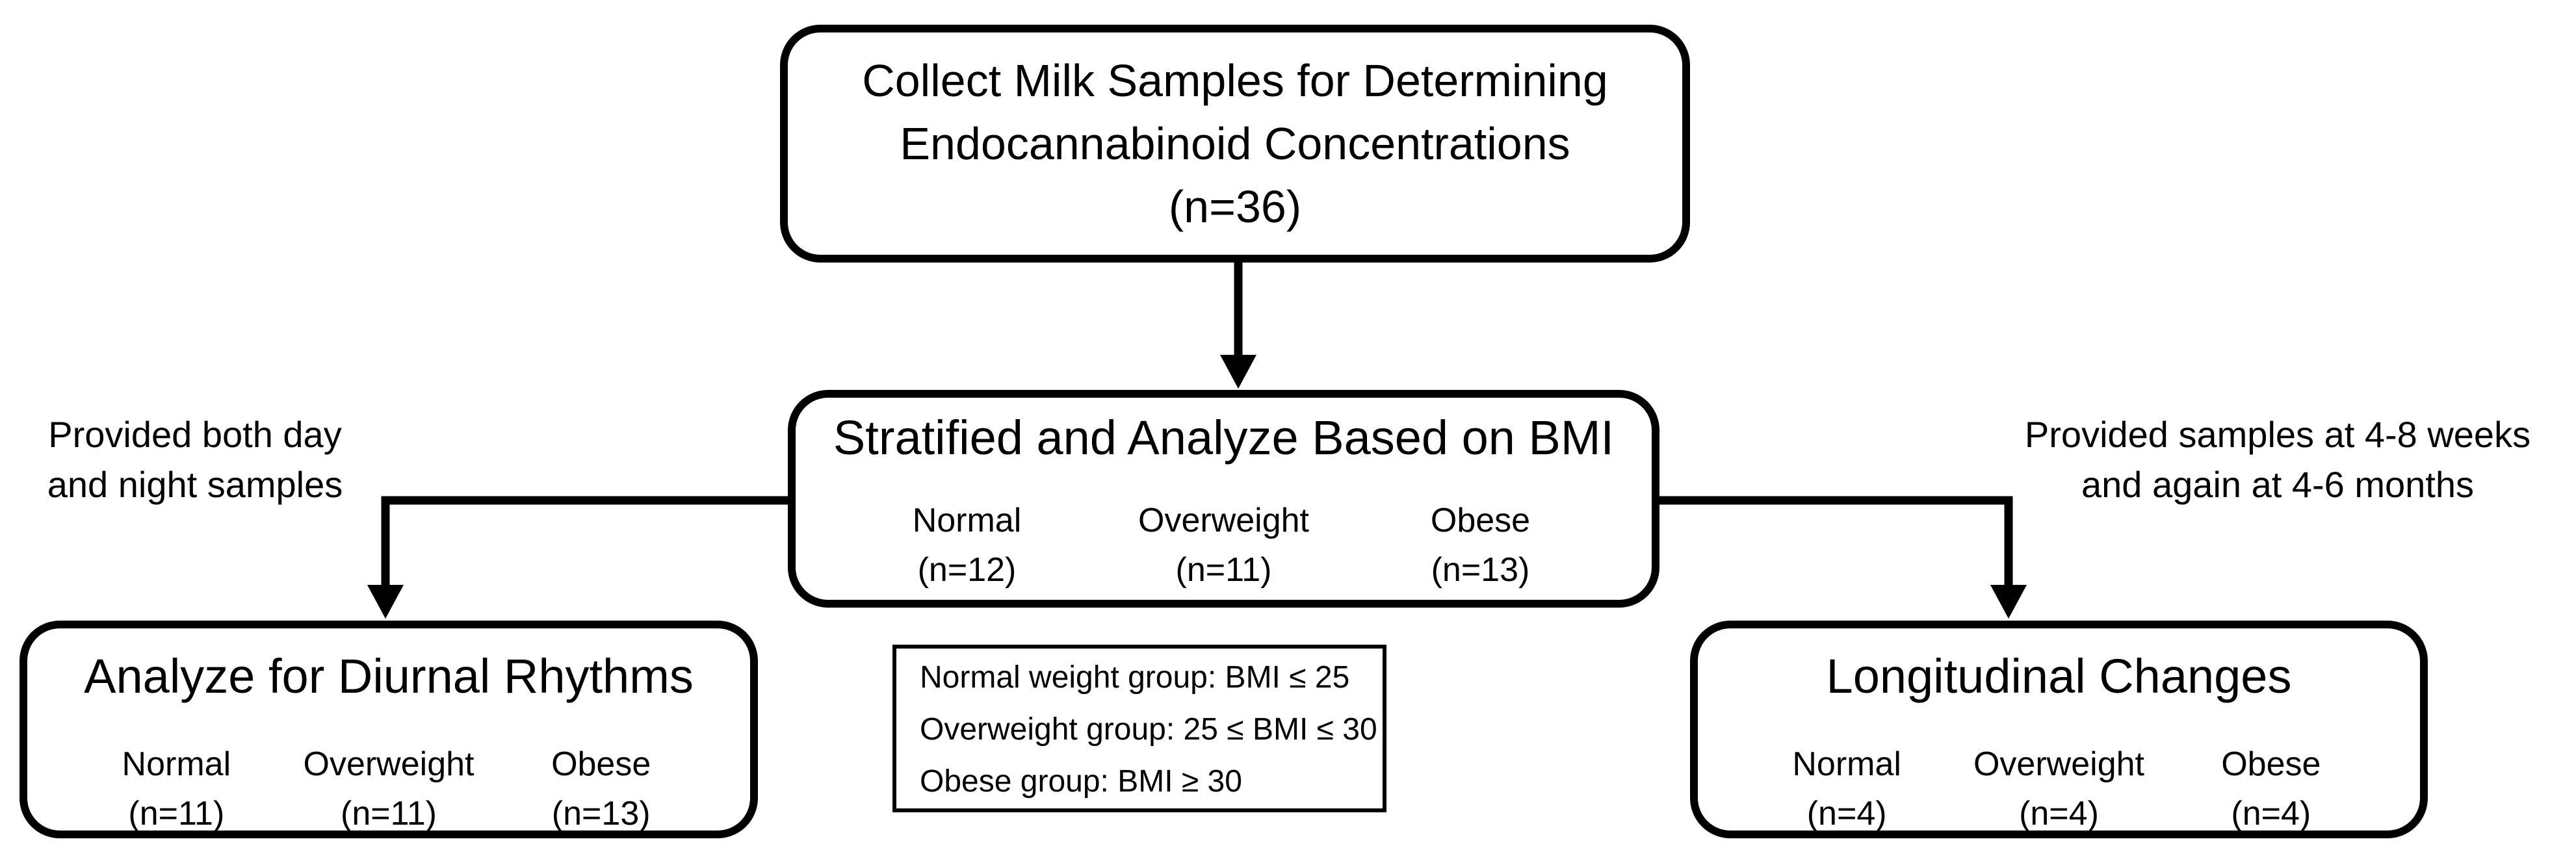 This screenshot has height=863, width=2576. Describe the element at coordinates (2277, 484) in the screenshot. I see `annotation-line: and again at 4-6 months` at that location.